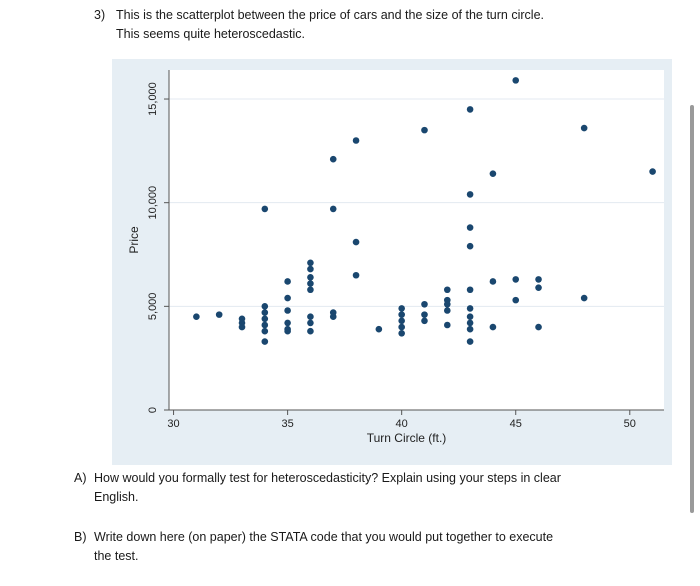 The height and width of the screenshot is (586, 700). Describe the element at coordinates (173, 424) in the screenshot. I see `x-tick-label: 30` at that location.